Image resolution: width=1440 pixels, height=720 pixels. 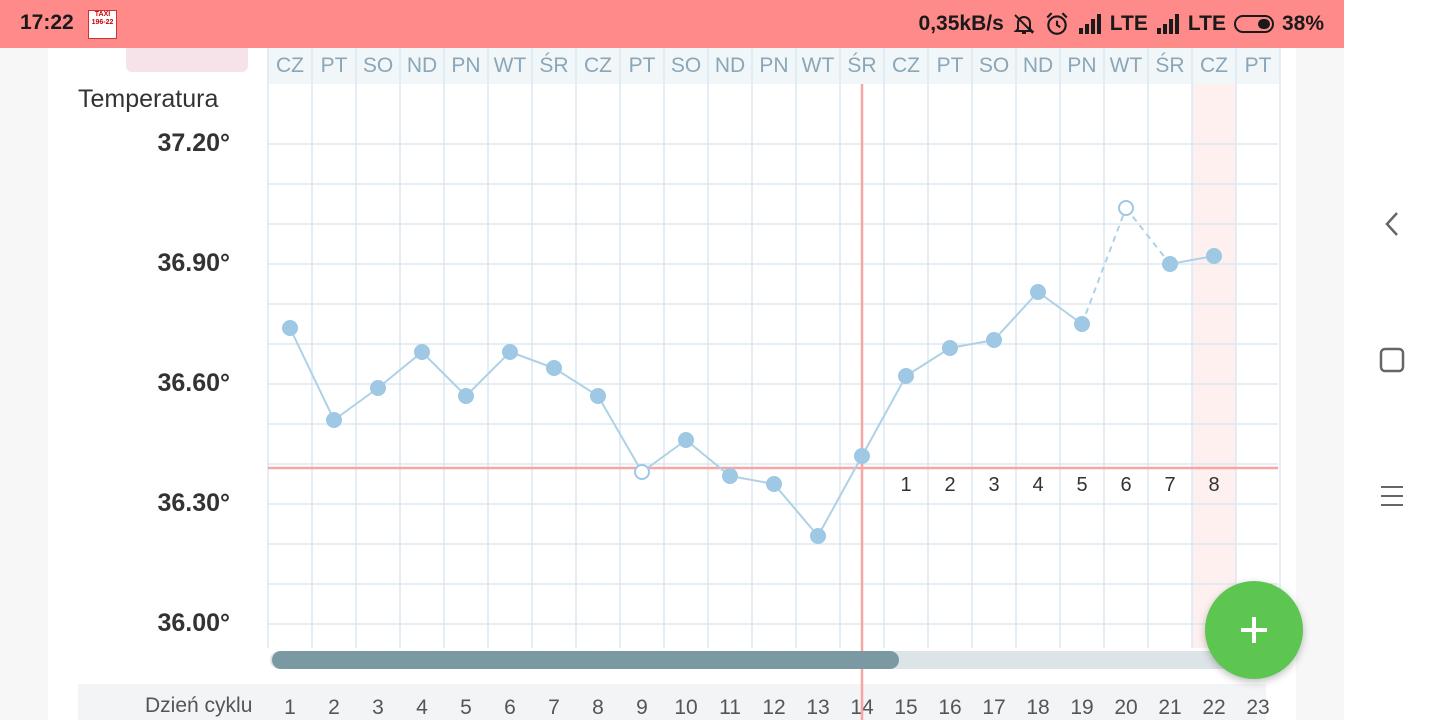 What do you see at coordinates (773, 707) in the screenshot?
I see `cycle-day-number: 12` at bounding box center [773, 707].